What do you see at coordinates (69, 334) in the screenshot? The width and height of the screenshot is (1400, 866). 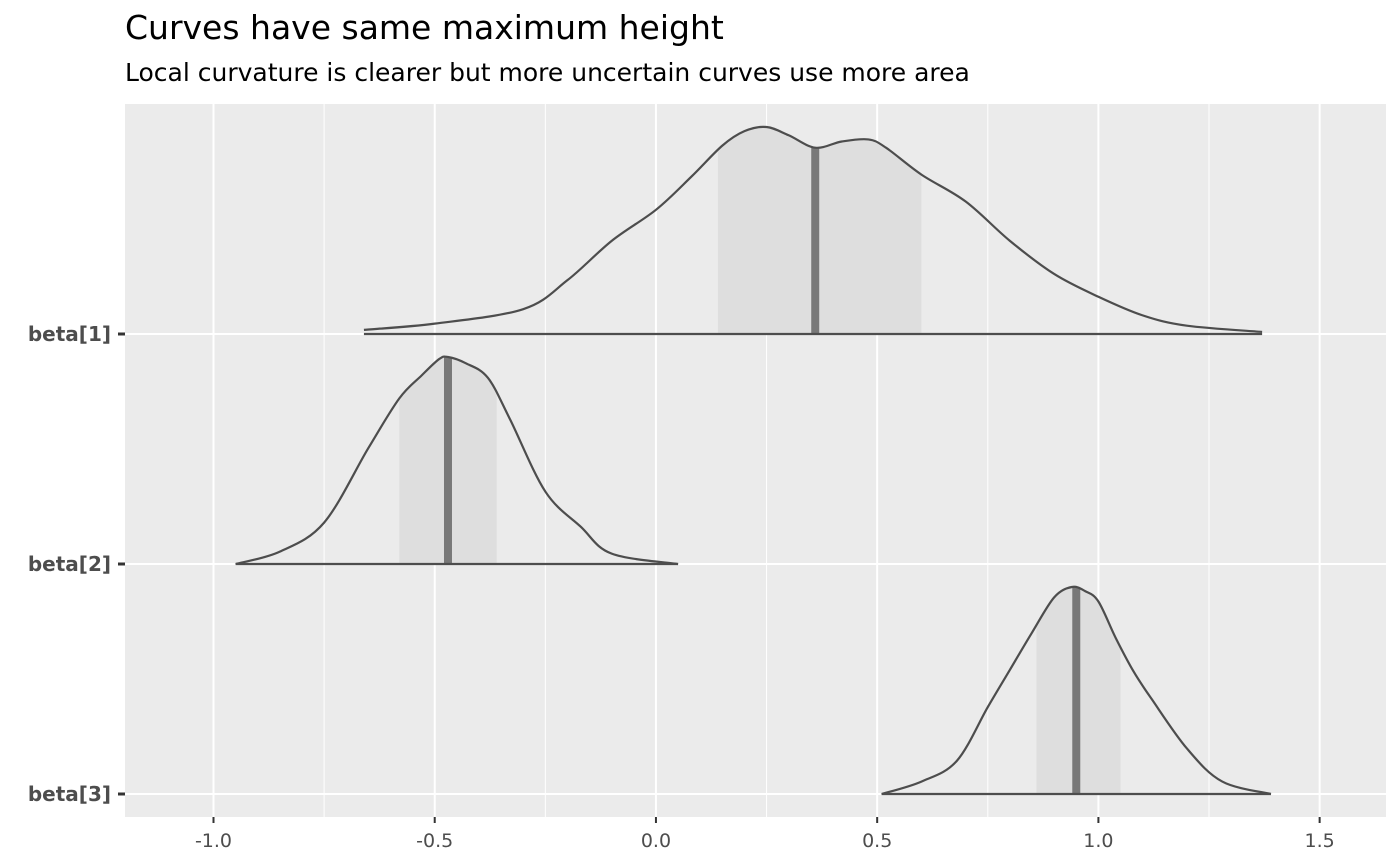 I see `y-tick-label: beta[1]` at bounding box center [69, 334].